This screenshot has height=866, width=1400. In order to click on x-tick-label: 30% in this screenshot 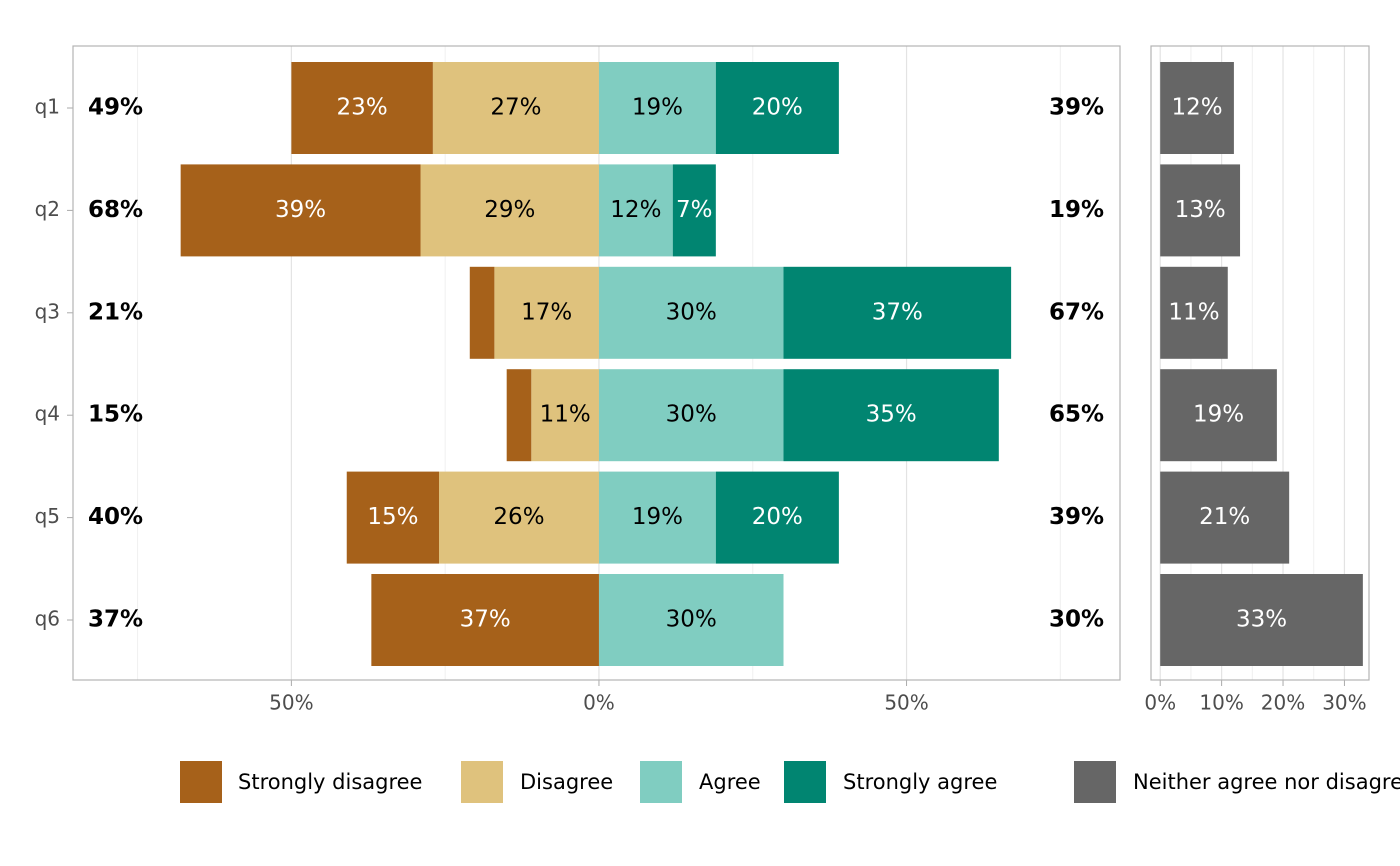, I will do `click(1344, 703)`.